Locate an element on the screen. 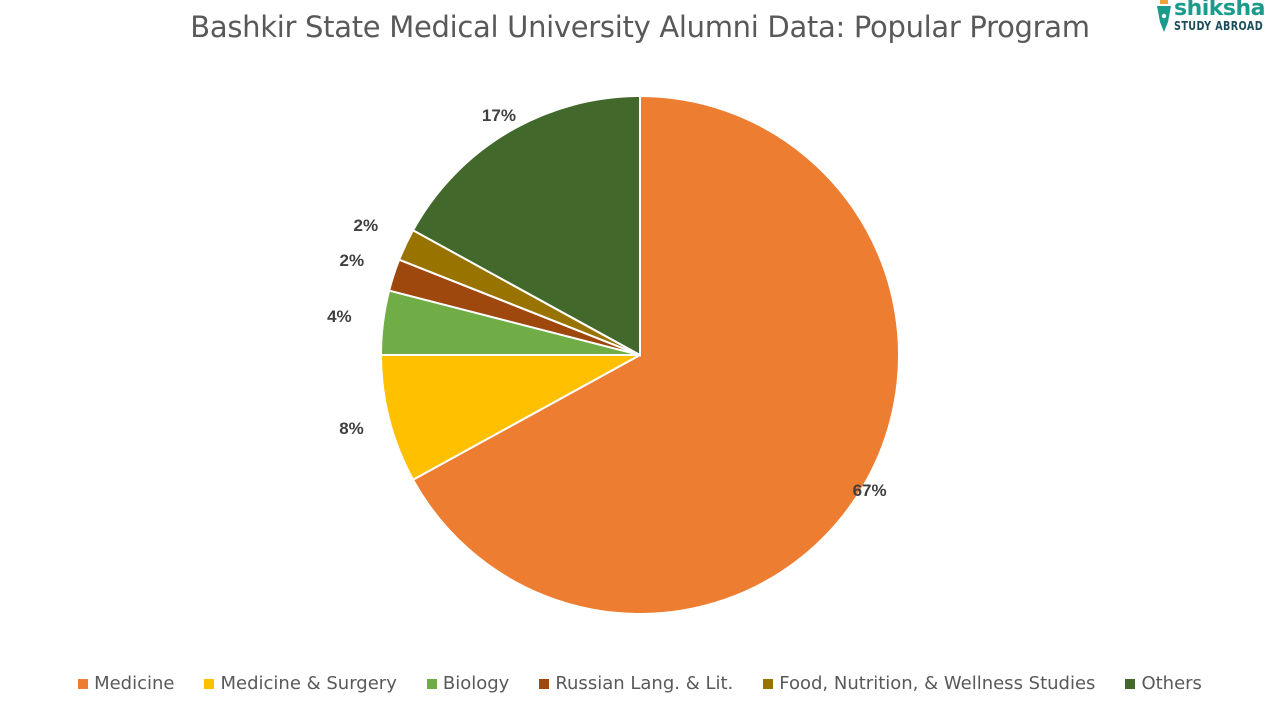 The image size is (1280, 720). legend-item: Food, Nutrition, & Wellness Studies is located at coordinates (929, 683).